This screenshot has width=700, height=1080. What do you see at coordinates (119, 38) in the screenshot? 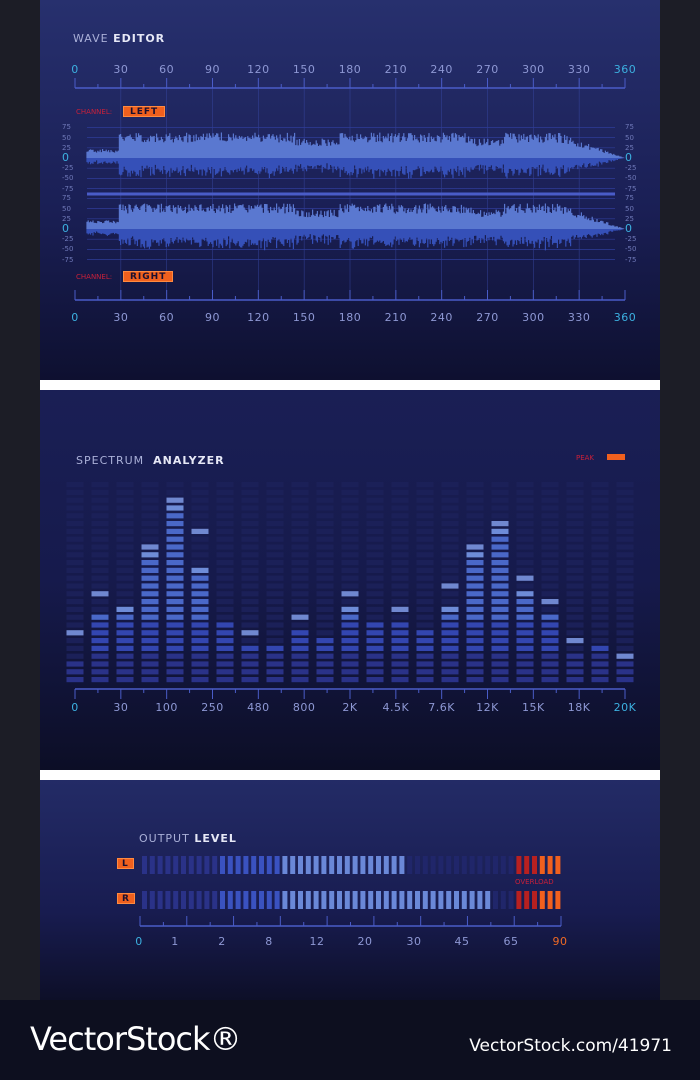
I see `wave-editor-title: WAVE EDITOR` at bounding box center [119, 38].